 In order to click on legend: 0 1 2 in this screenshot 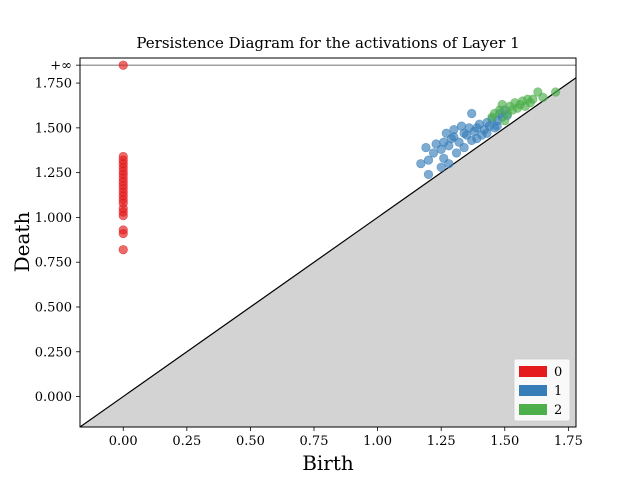, I will do `click(542, 390)`.